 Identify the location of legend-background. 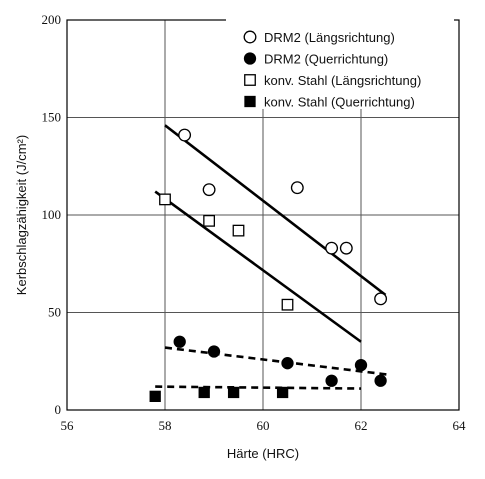
(340, 64).